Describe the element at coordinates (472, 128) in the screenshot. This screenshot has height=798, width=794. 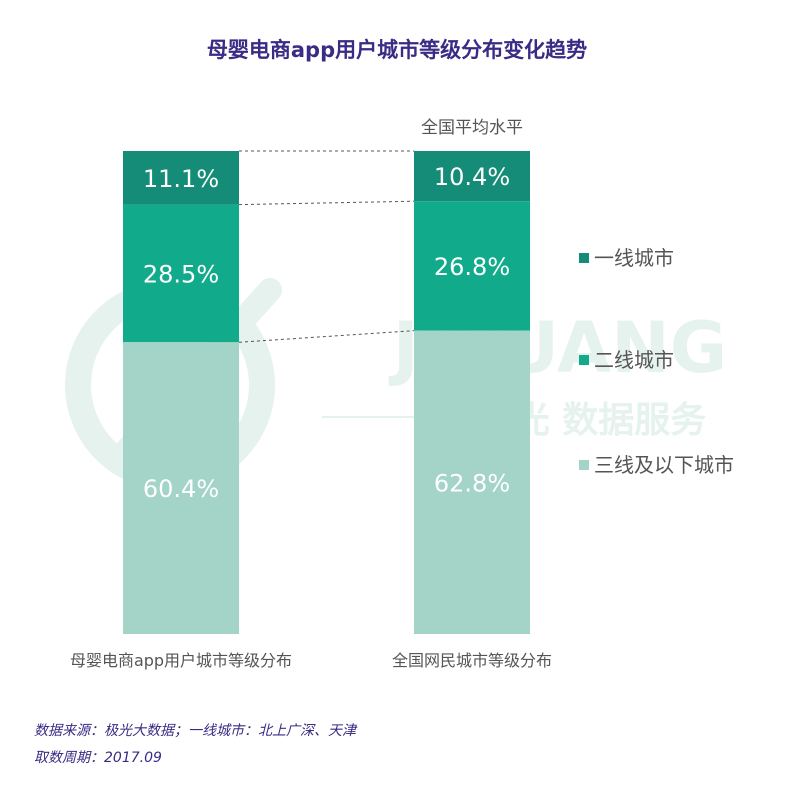
I see `category-annotation: 全国平均水平` at that location.